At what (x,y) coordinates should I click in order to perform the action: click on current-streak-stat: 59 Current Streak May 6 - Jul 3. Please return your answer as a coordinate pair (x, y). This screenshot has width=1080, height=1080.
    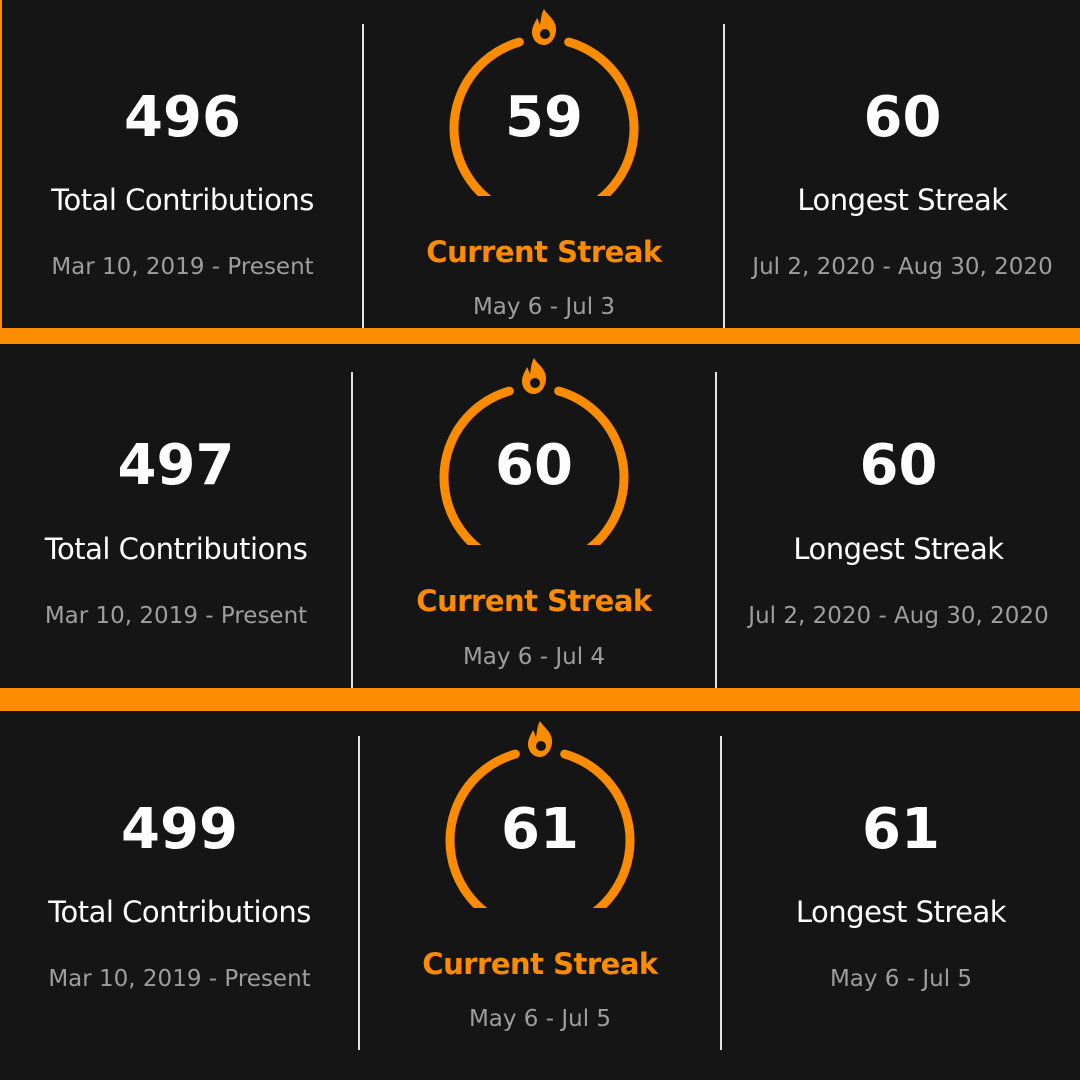
    Looking at the image, I should click on (544, 164).